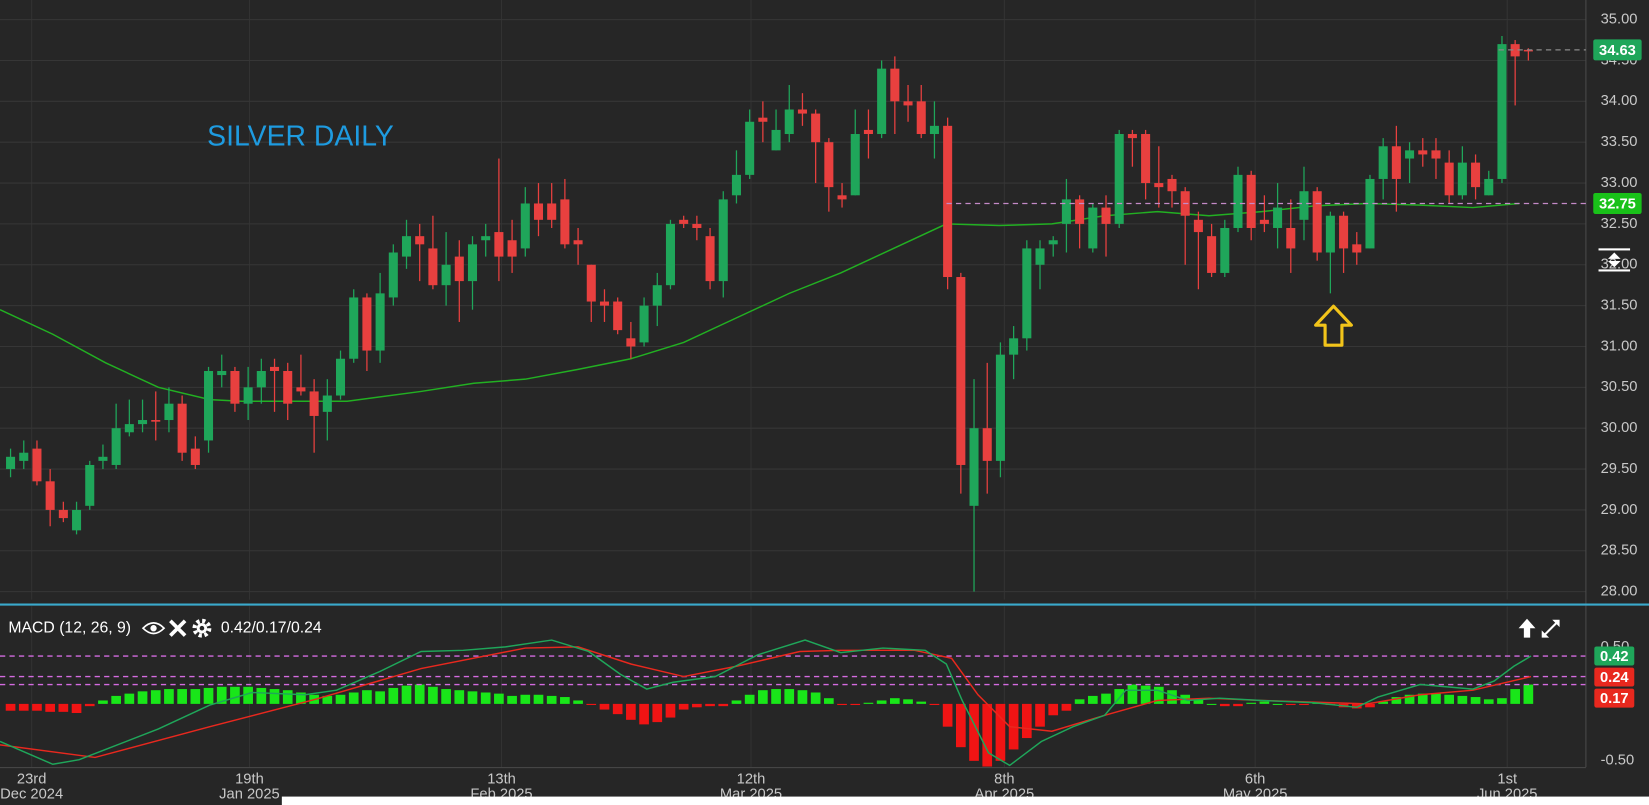 This screenshot has width=1649, height=805. What do you see at coordinates (1619, 183) in the screenshot?
I see `y-tick-label: 33.00` at bounding box center [1619, 183].